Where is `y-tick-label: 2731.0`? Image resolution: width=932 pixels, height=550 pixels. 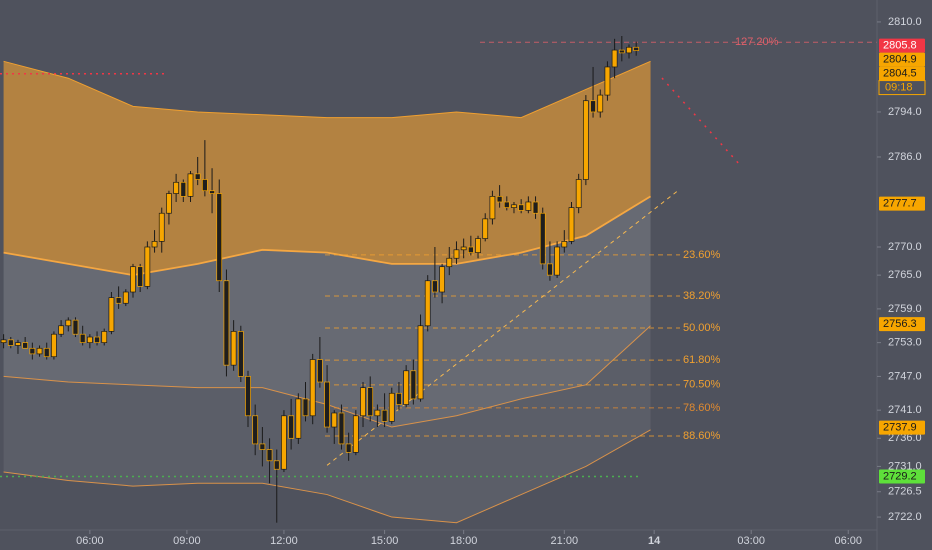 y-tick-label: 2731.0 is located at coordinates (905, 466).